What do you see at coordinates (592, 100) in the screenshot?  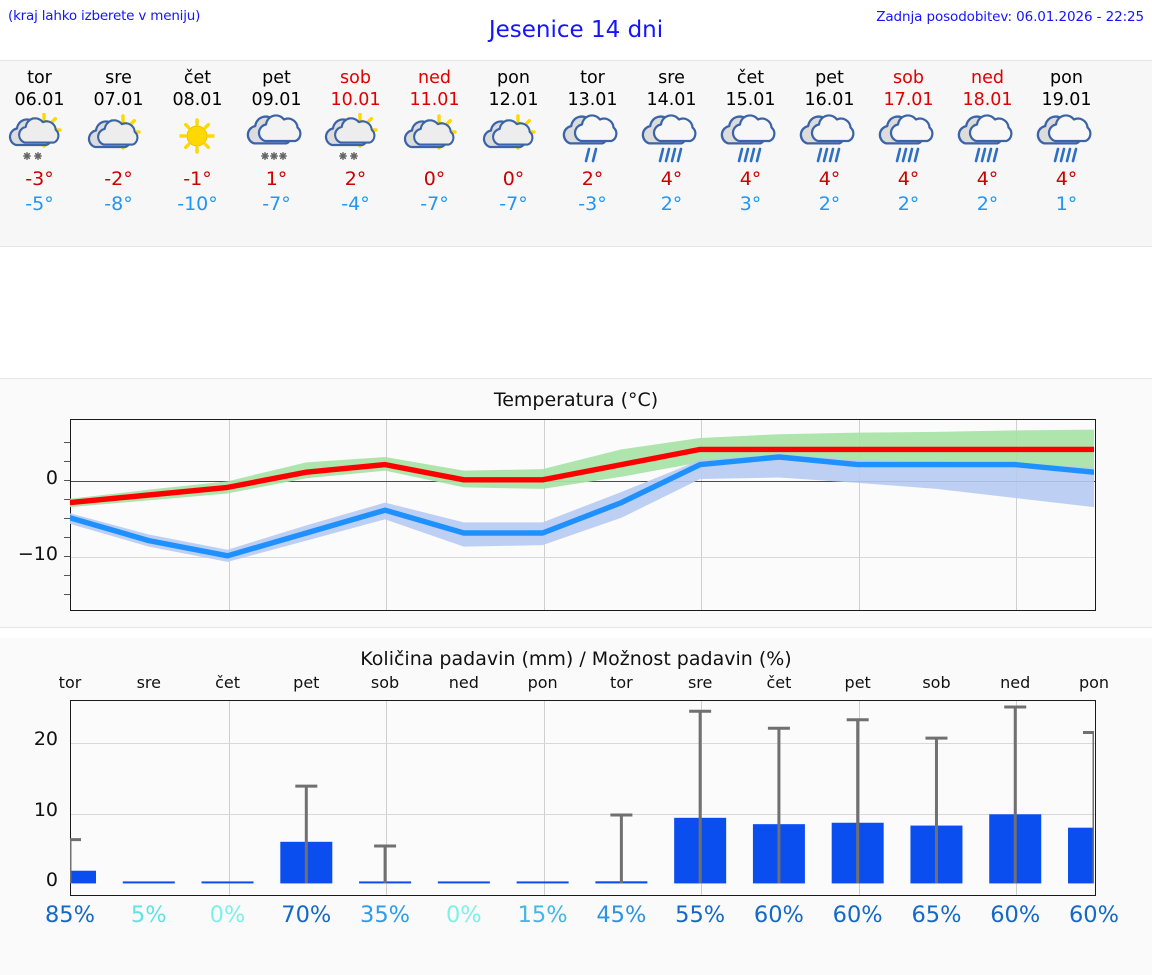 I see `day-date: 13.01` at bounding box center [592, 100].